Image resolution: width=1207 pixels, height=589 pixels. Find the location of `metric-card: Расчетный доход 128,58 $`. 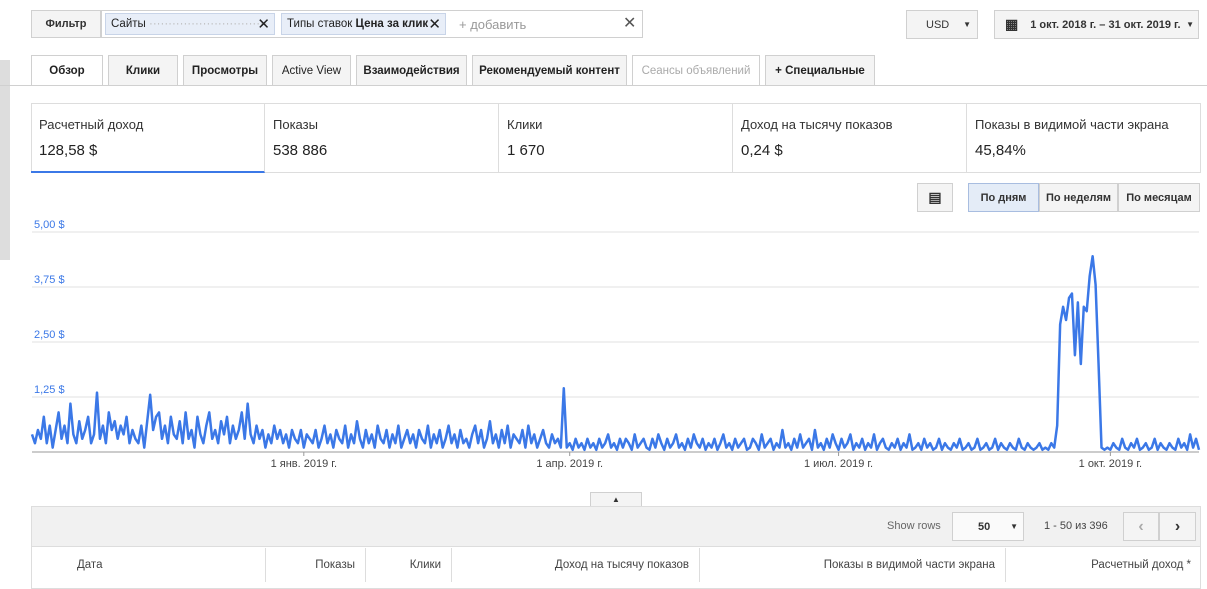

metric-card: Расчетный доход 128,58 $ is located at coordinates (148, 138).